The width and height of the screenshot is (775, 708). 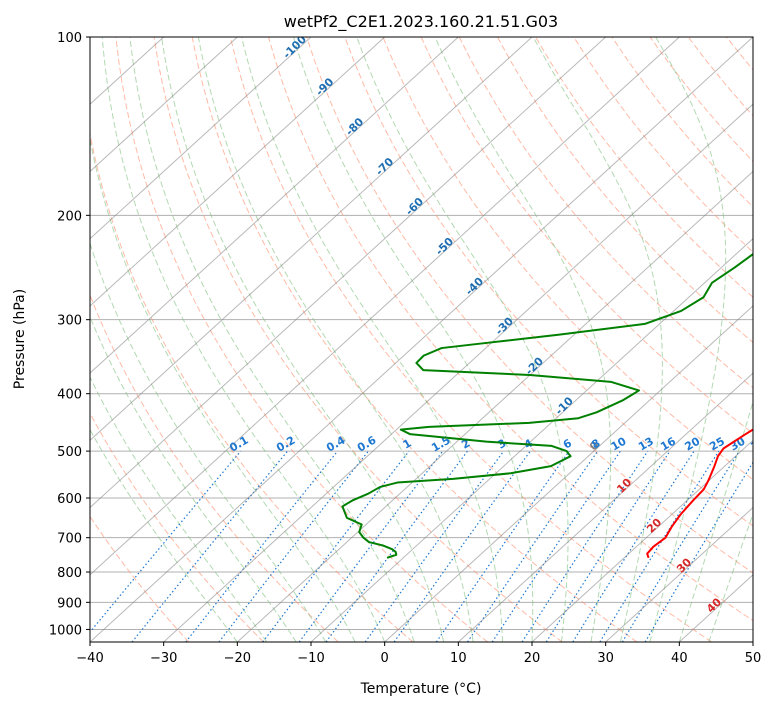 I want to click on y-tick-label: 300, so click(x=69, y=321).